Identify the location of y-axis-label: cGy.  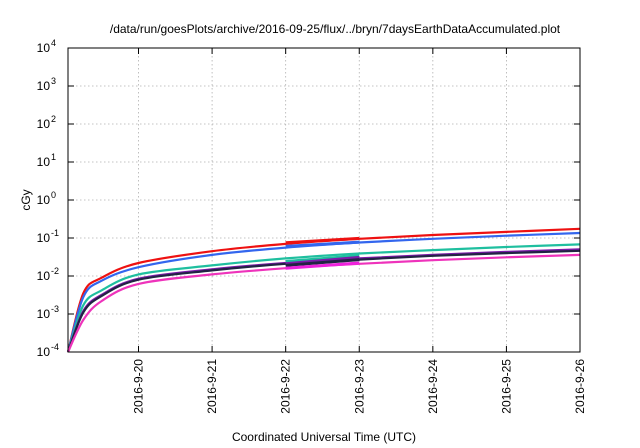
(26, 199).